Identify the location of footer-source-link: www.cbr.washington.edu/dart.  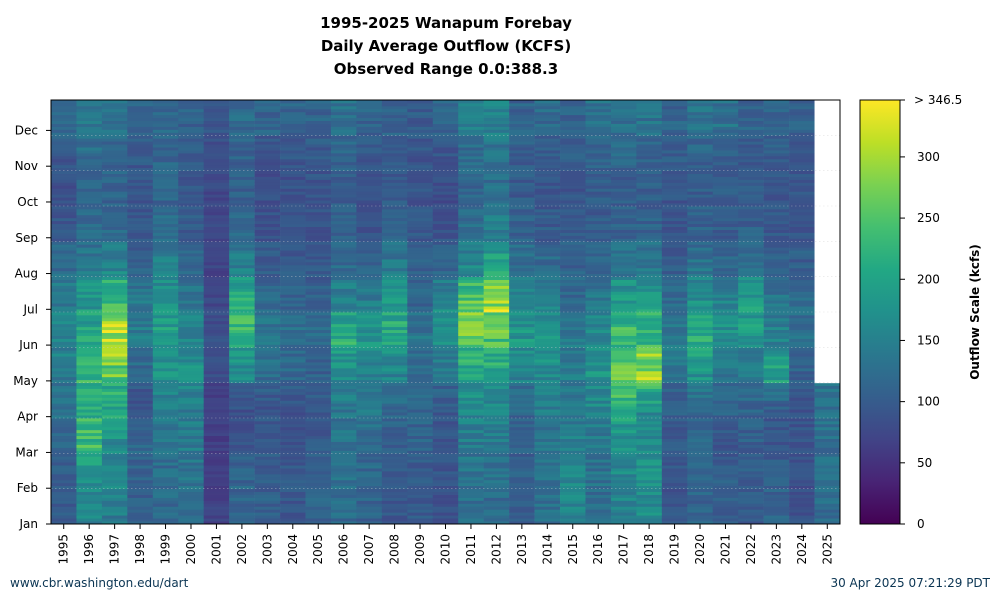
(99, 583).